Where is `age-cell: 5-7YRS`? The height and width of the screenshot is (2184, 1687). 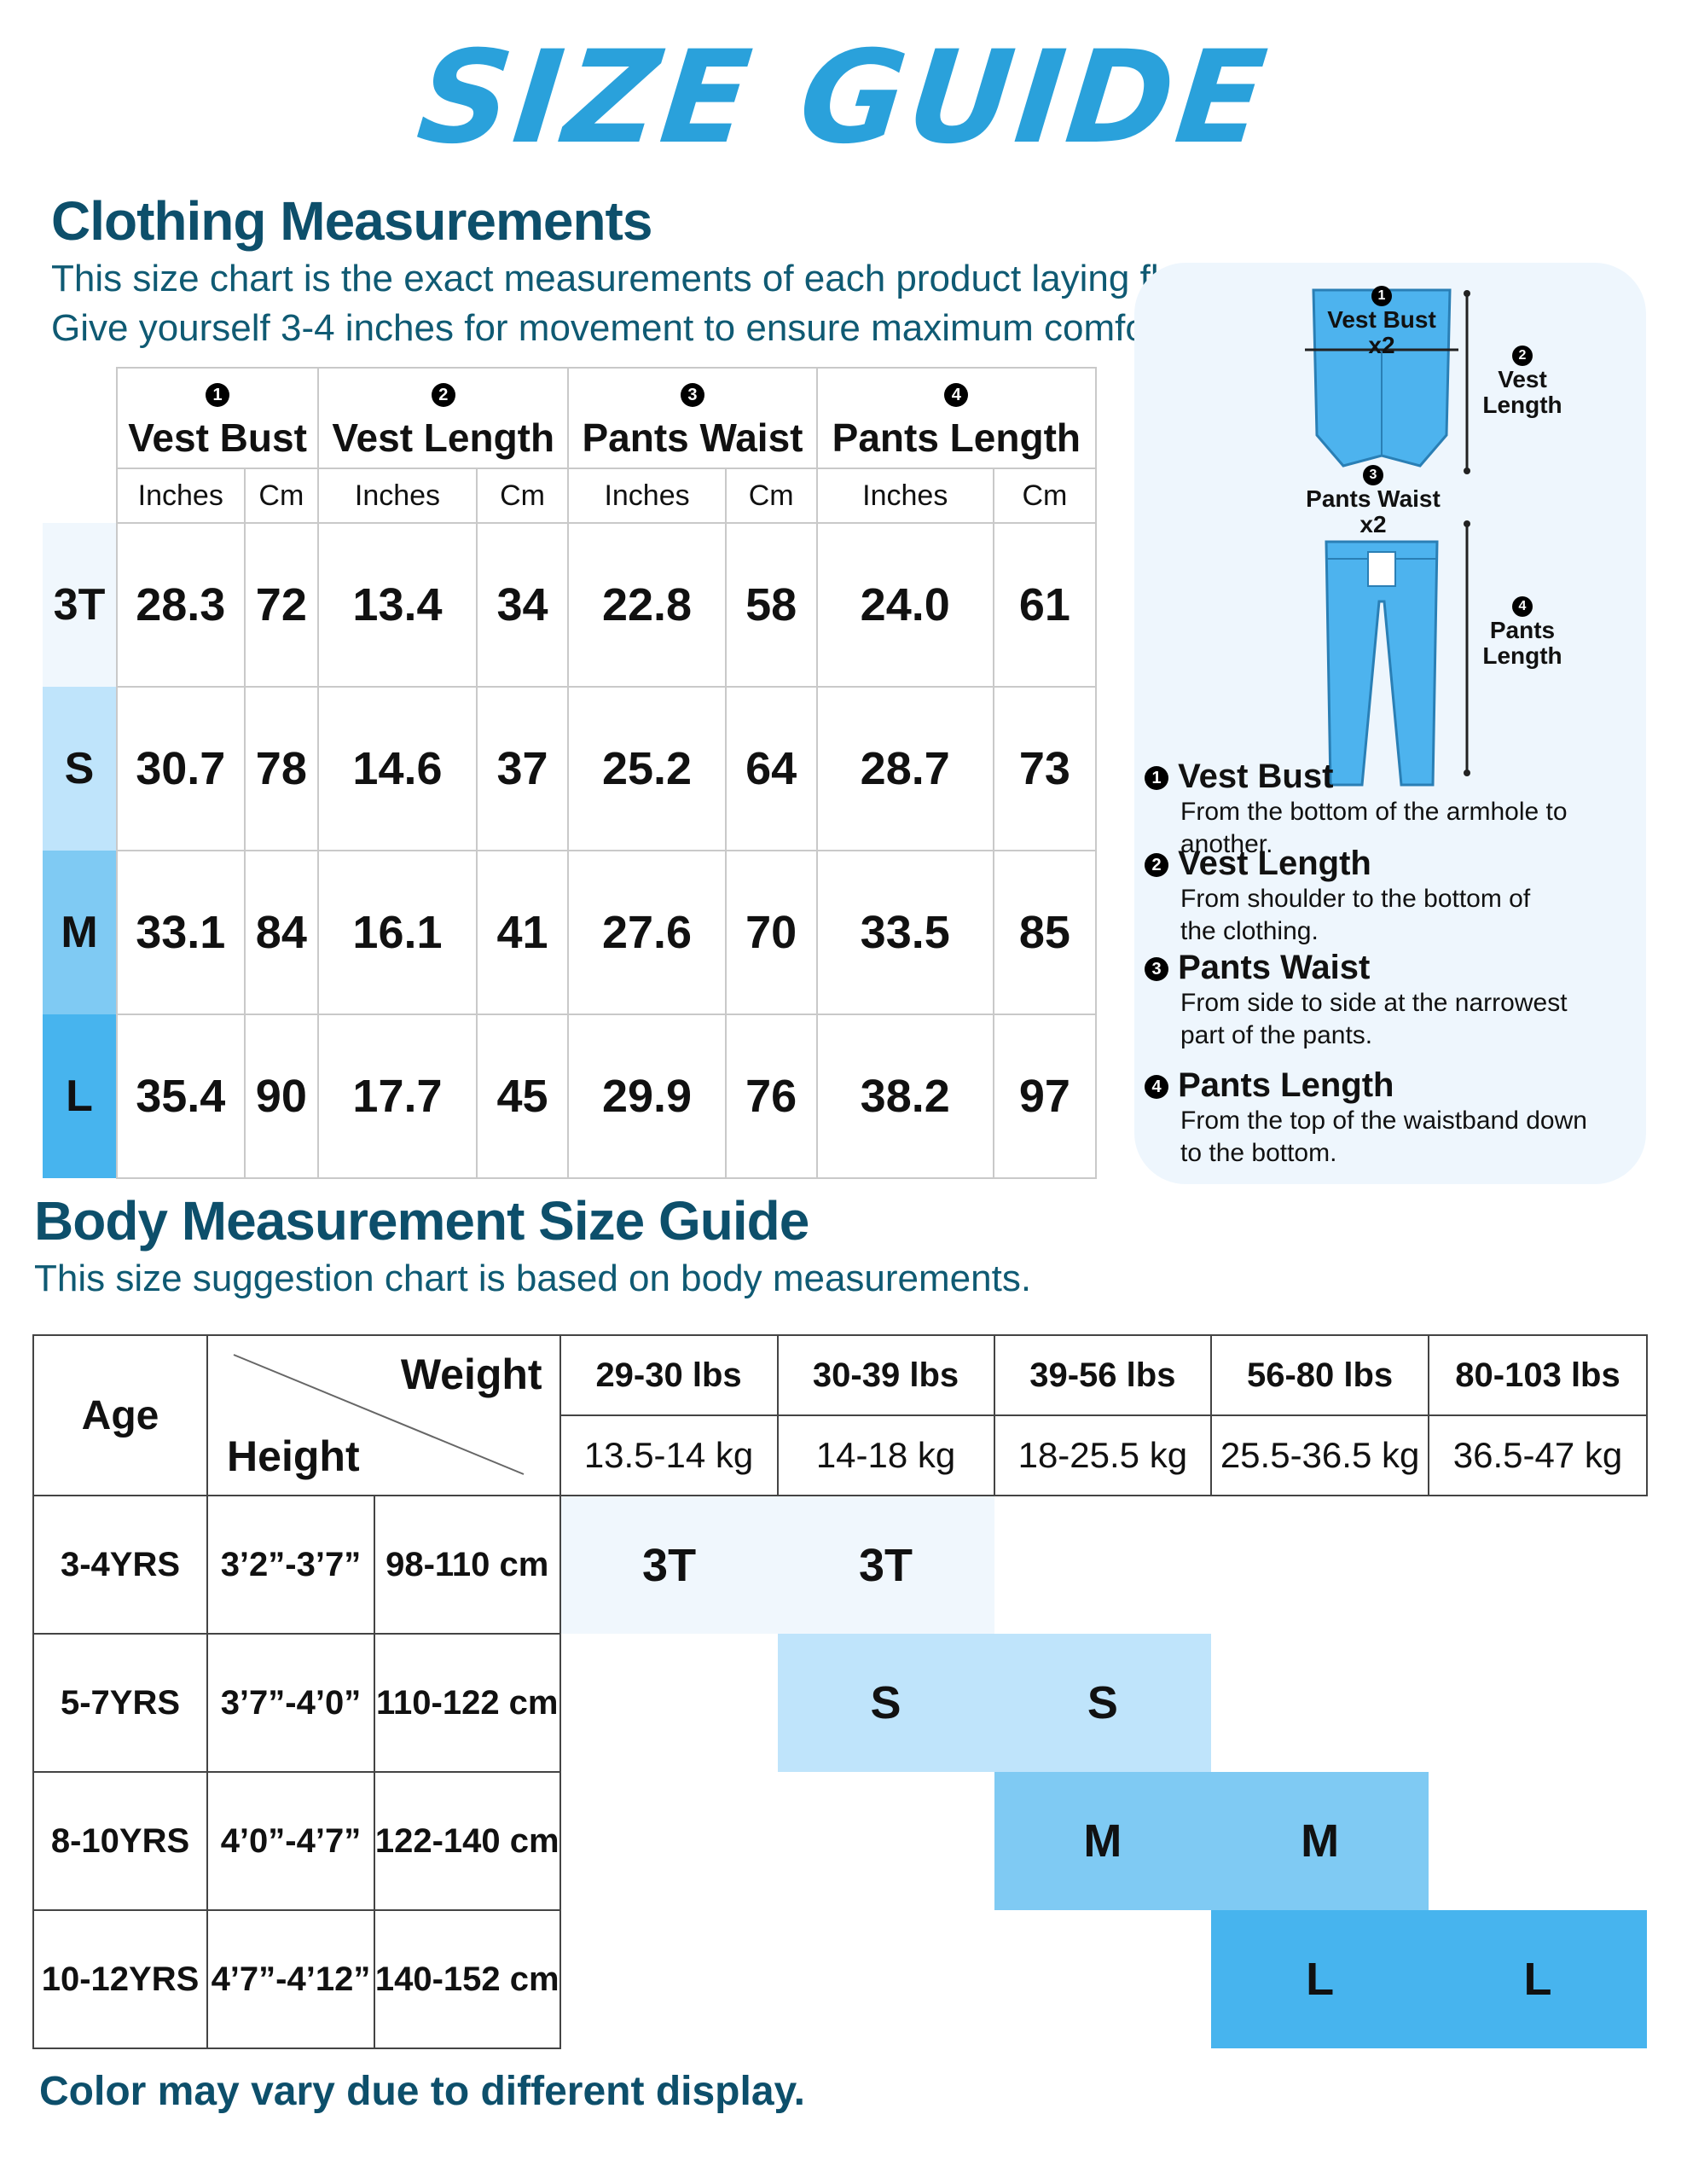
age-cell: 5-7YRS is located at coordinates (121, 1703).